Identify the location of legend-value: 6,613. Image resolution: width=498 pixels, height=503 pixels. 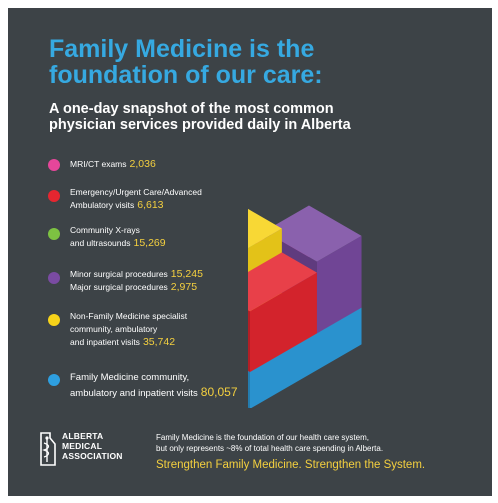
(150, 205).